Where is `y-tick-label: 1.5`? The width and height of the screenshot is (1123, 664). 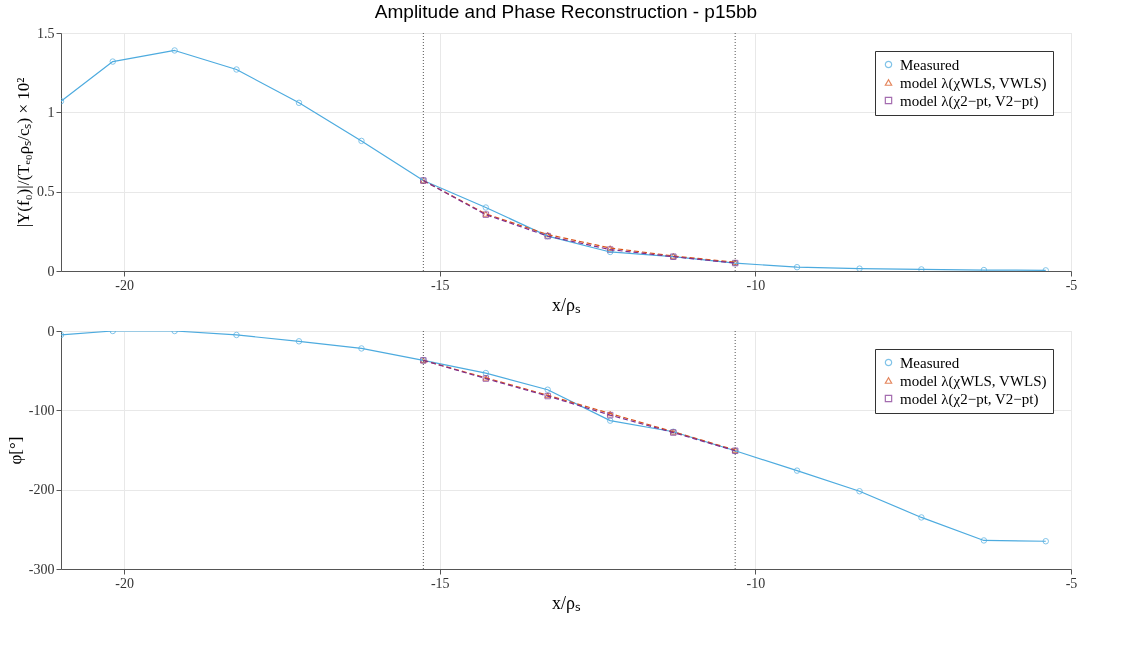 y-tick-label: 1.5 is located at coordinates (46, 33).